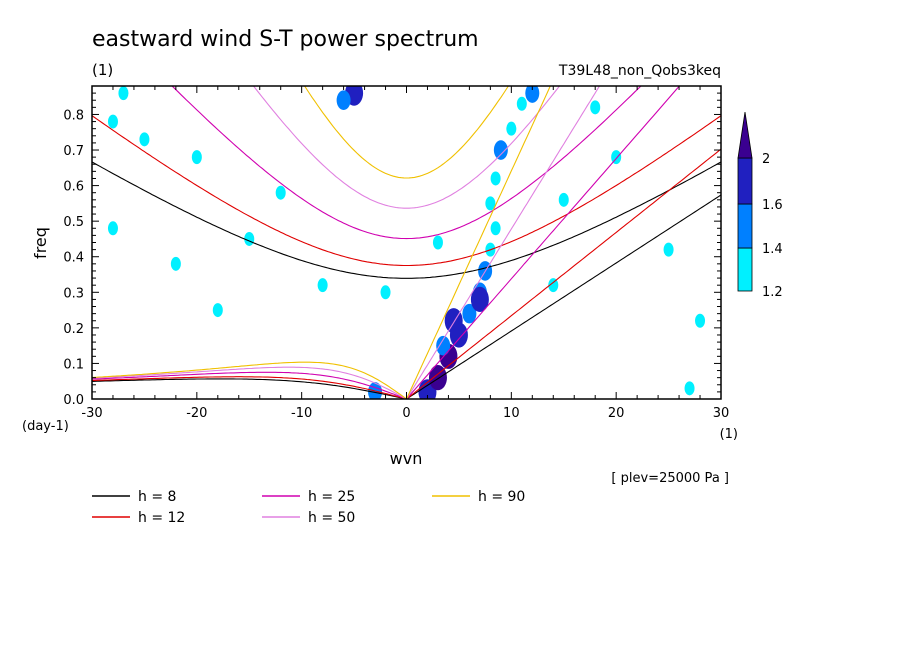 This screenshot has height=654, width=904. Describe the element at coordinates (331, 518) in the screenshot. I see `legend-label: h = 50` at that location.